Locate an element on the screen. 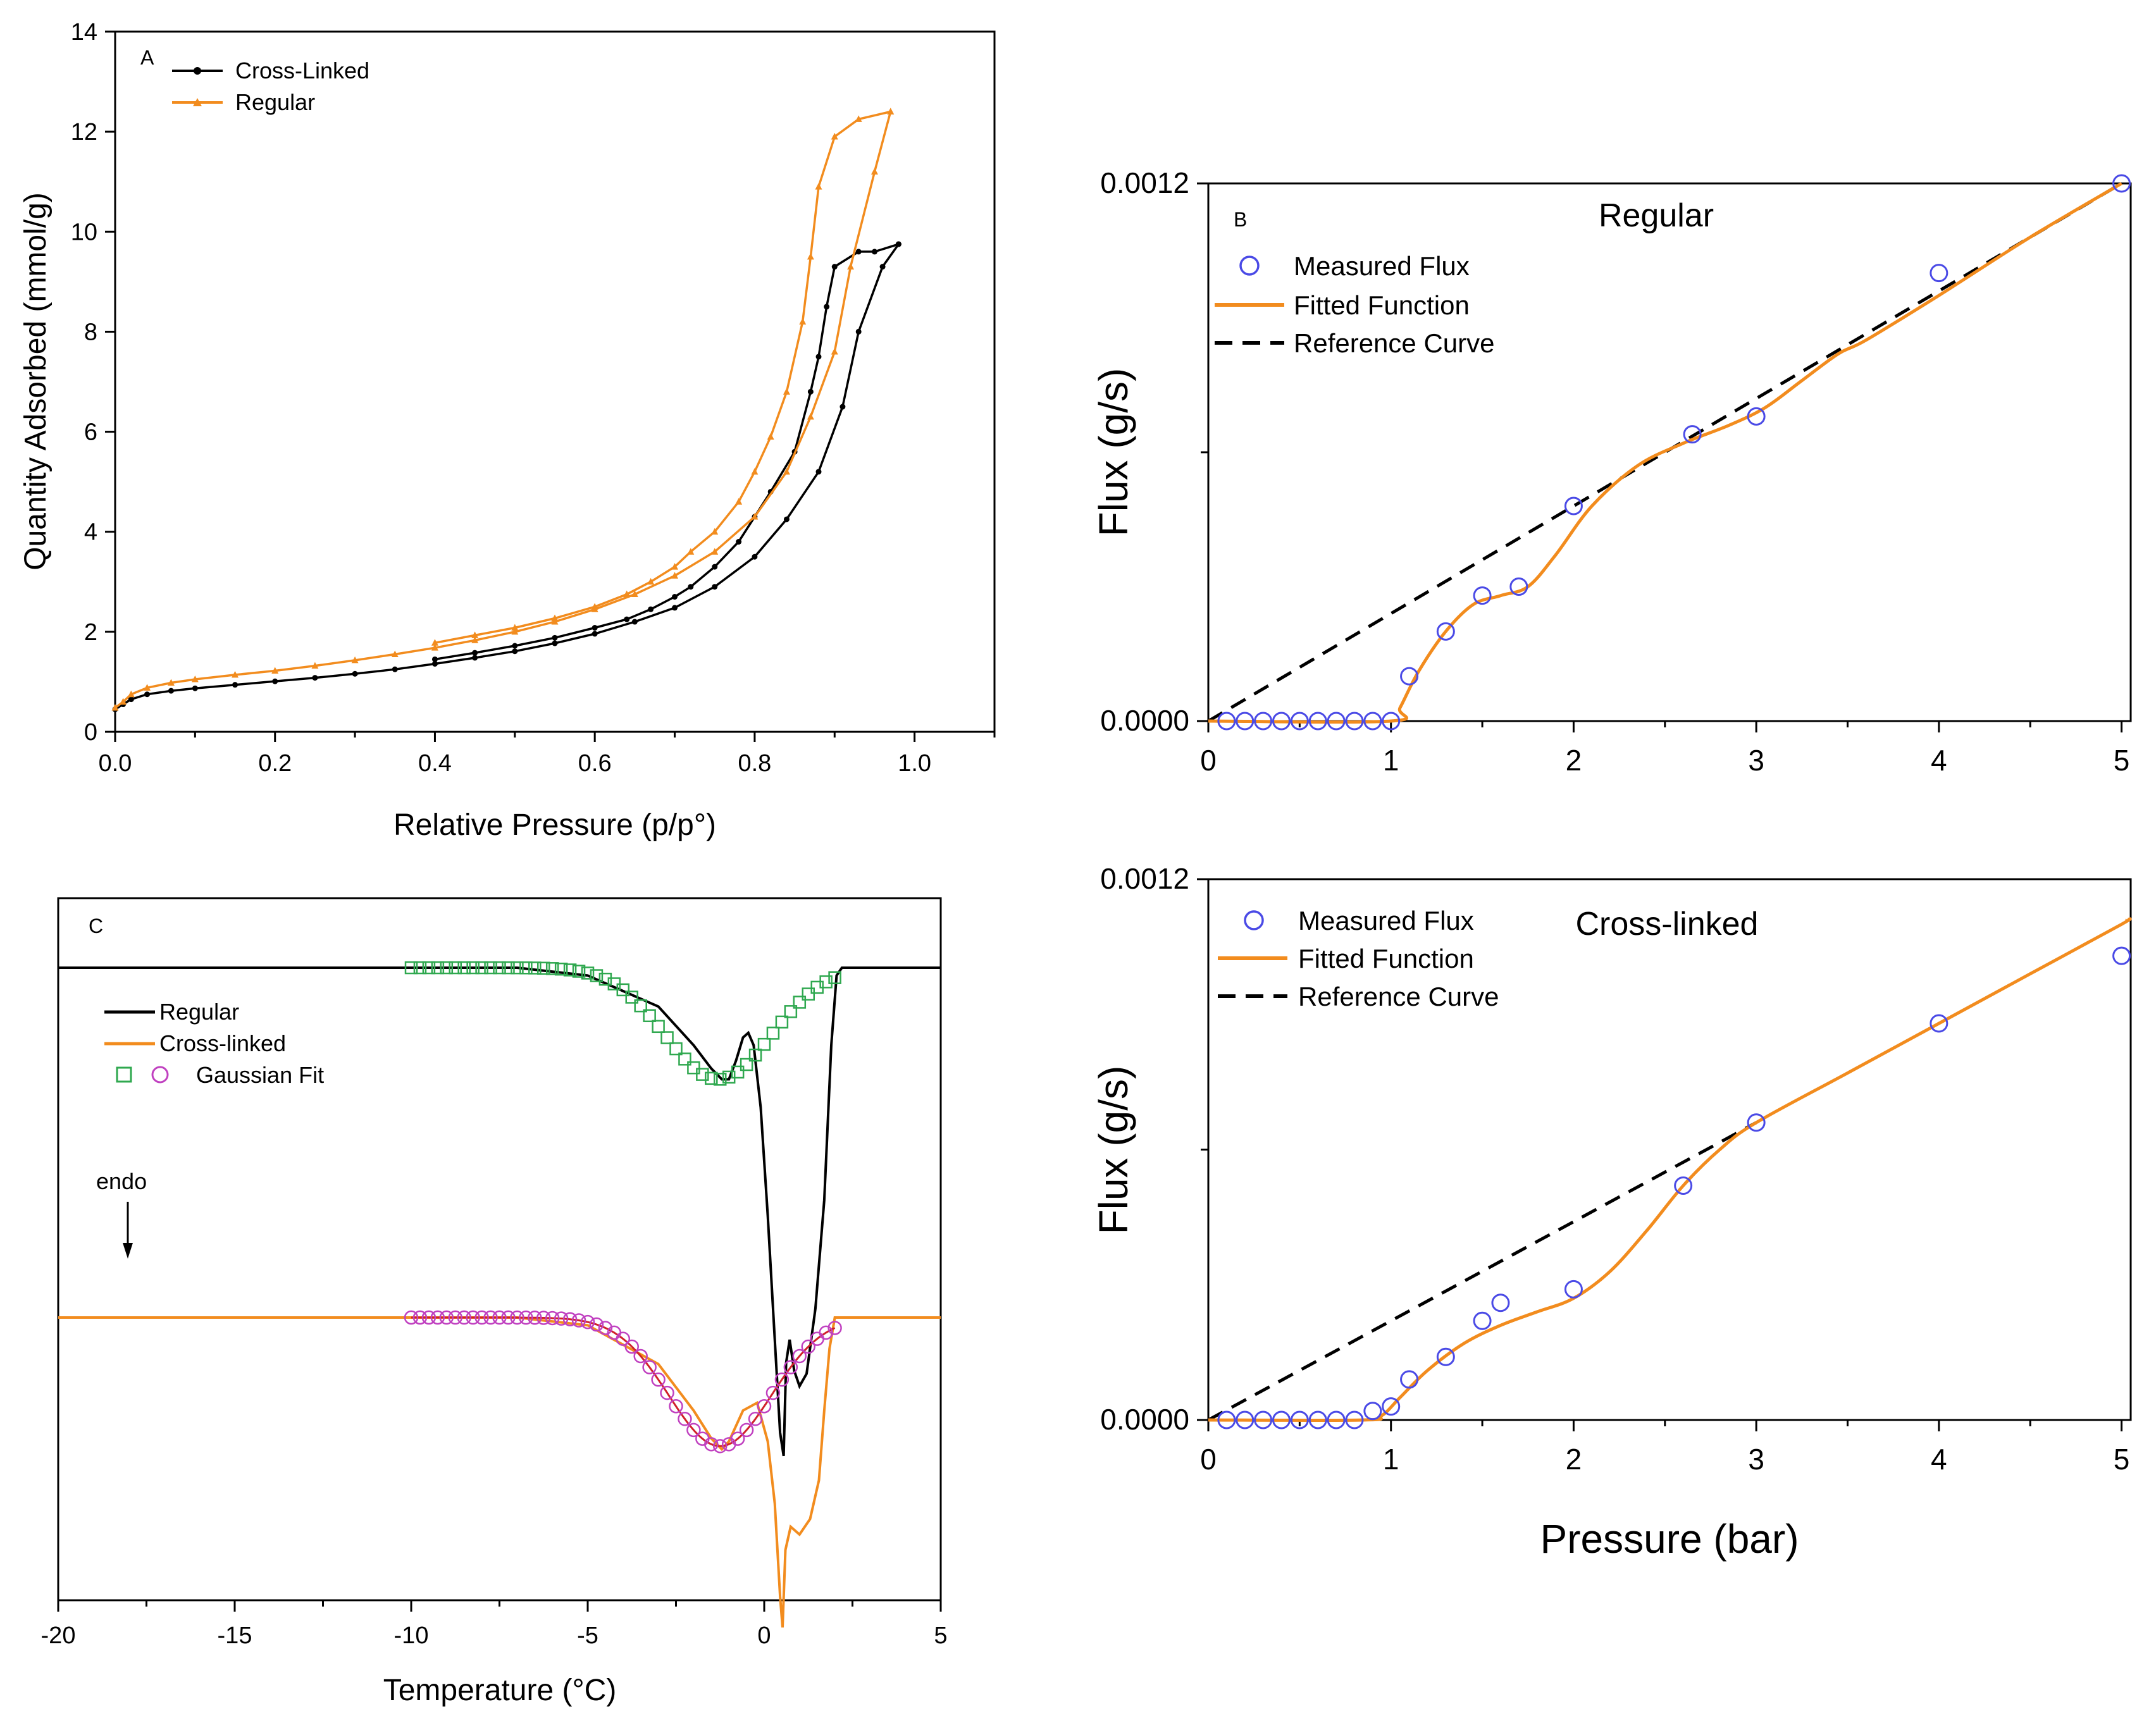 This screenshot has height=1716, width=2156. d-x-tick-label: 0 is located at coordinates (764, 1635).